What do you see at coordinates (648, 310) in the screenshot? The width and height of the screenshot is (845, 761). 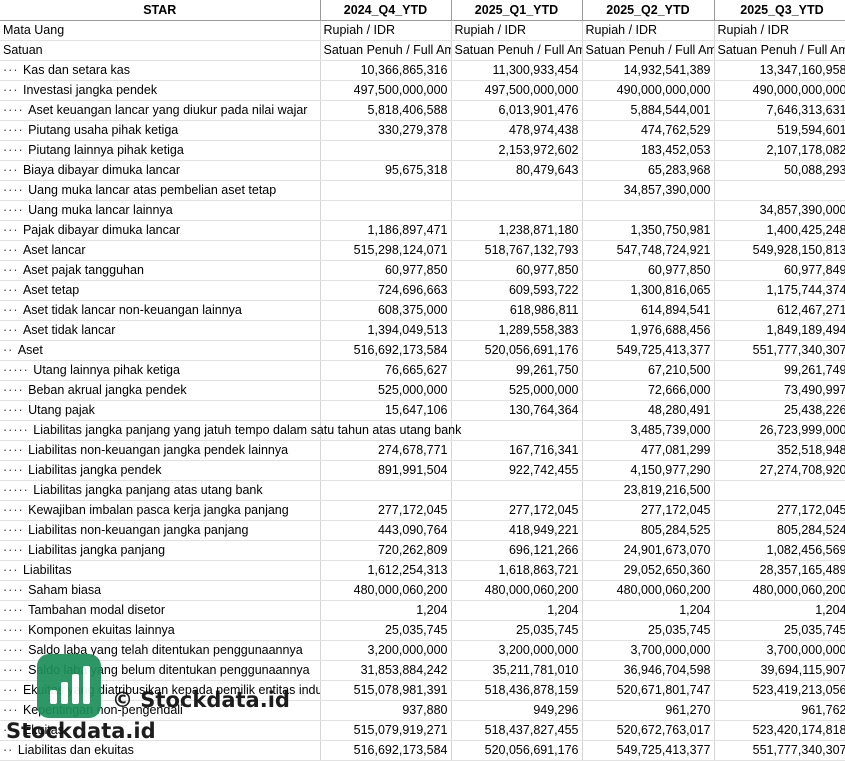 I see `value-cell: 614,894,541` at bounding box center [648, 310].